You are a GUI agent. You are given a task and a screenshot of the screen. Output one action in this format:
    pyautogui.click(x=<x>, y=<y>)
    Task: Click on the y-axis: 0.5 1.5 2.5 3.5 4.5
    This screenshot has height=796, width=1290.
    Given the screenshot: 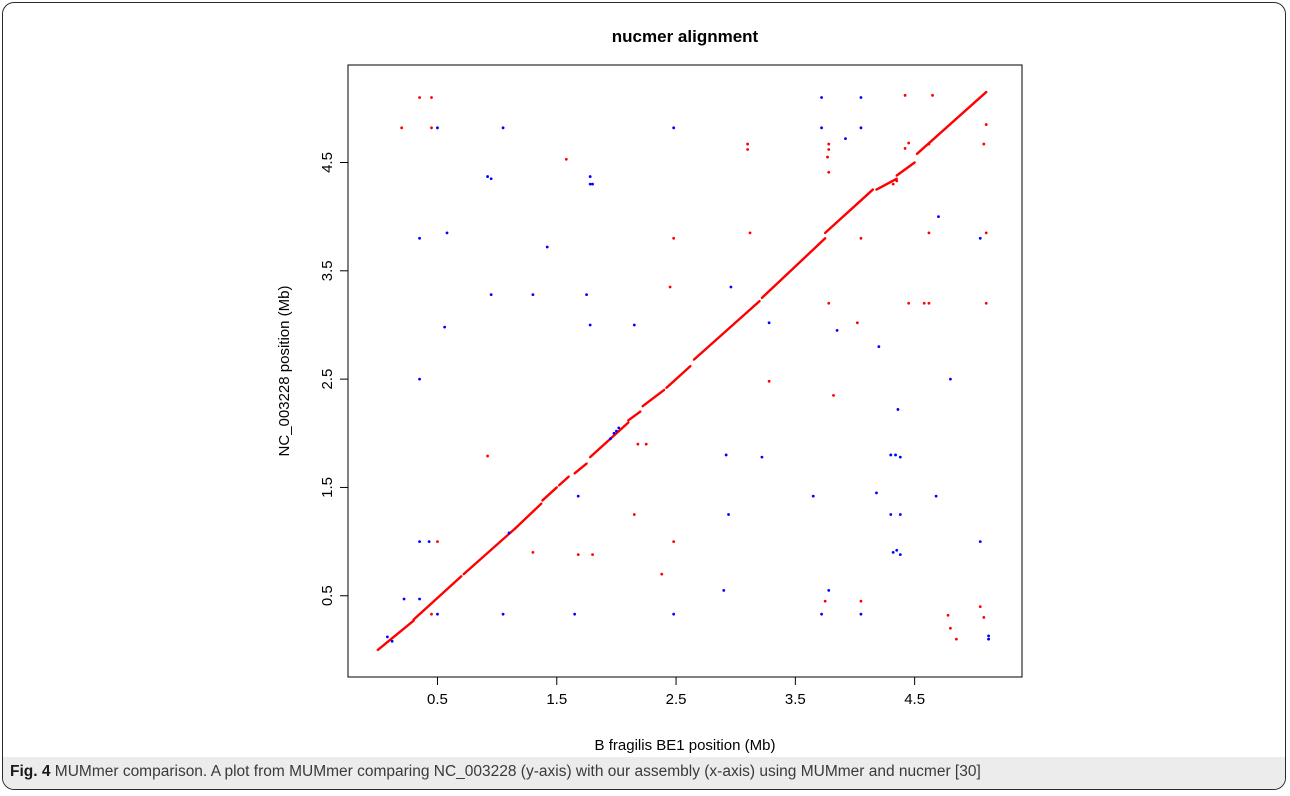 What is the action you would take?
    pyautogui.click(x=333, y=379)
    